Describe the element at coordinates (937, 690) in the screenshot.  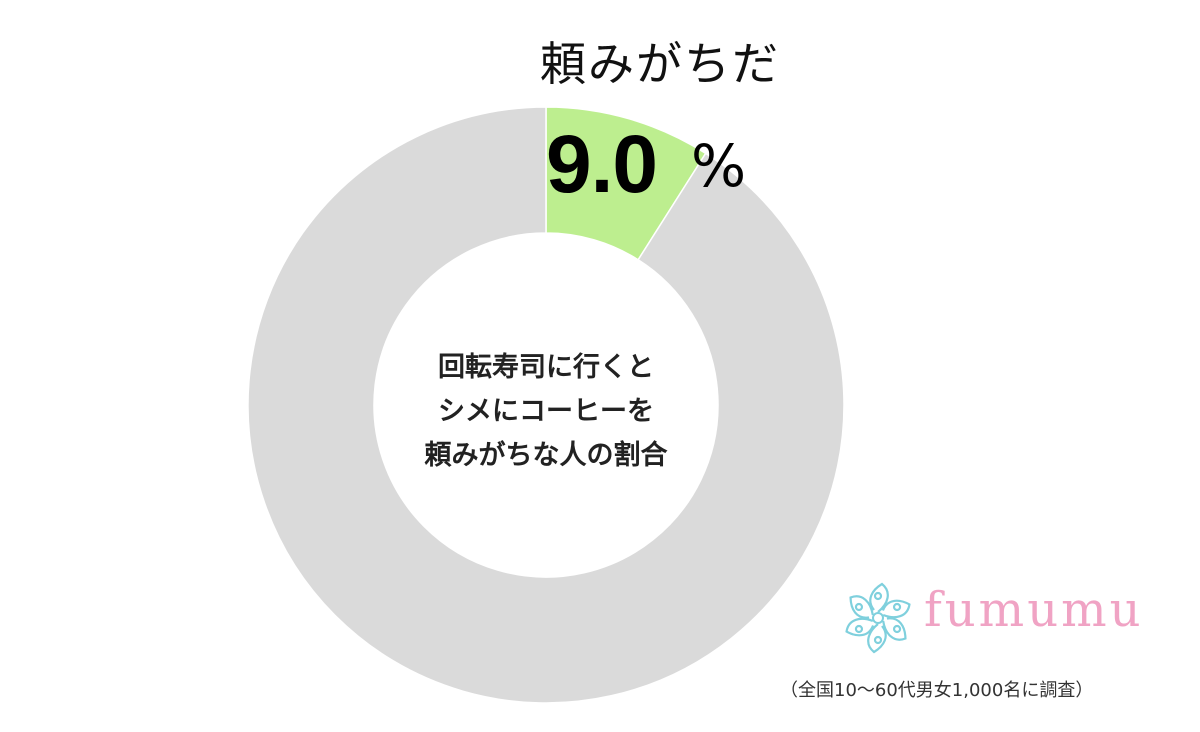
I see `survey-footnote: （全国10～60代男女1,000名に調査）` at that location.